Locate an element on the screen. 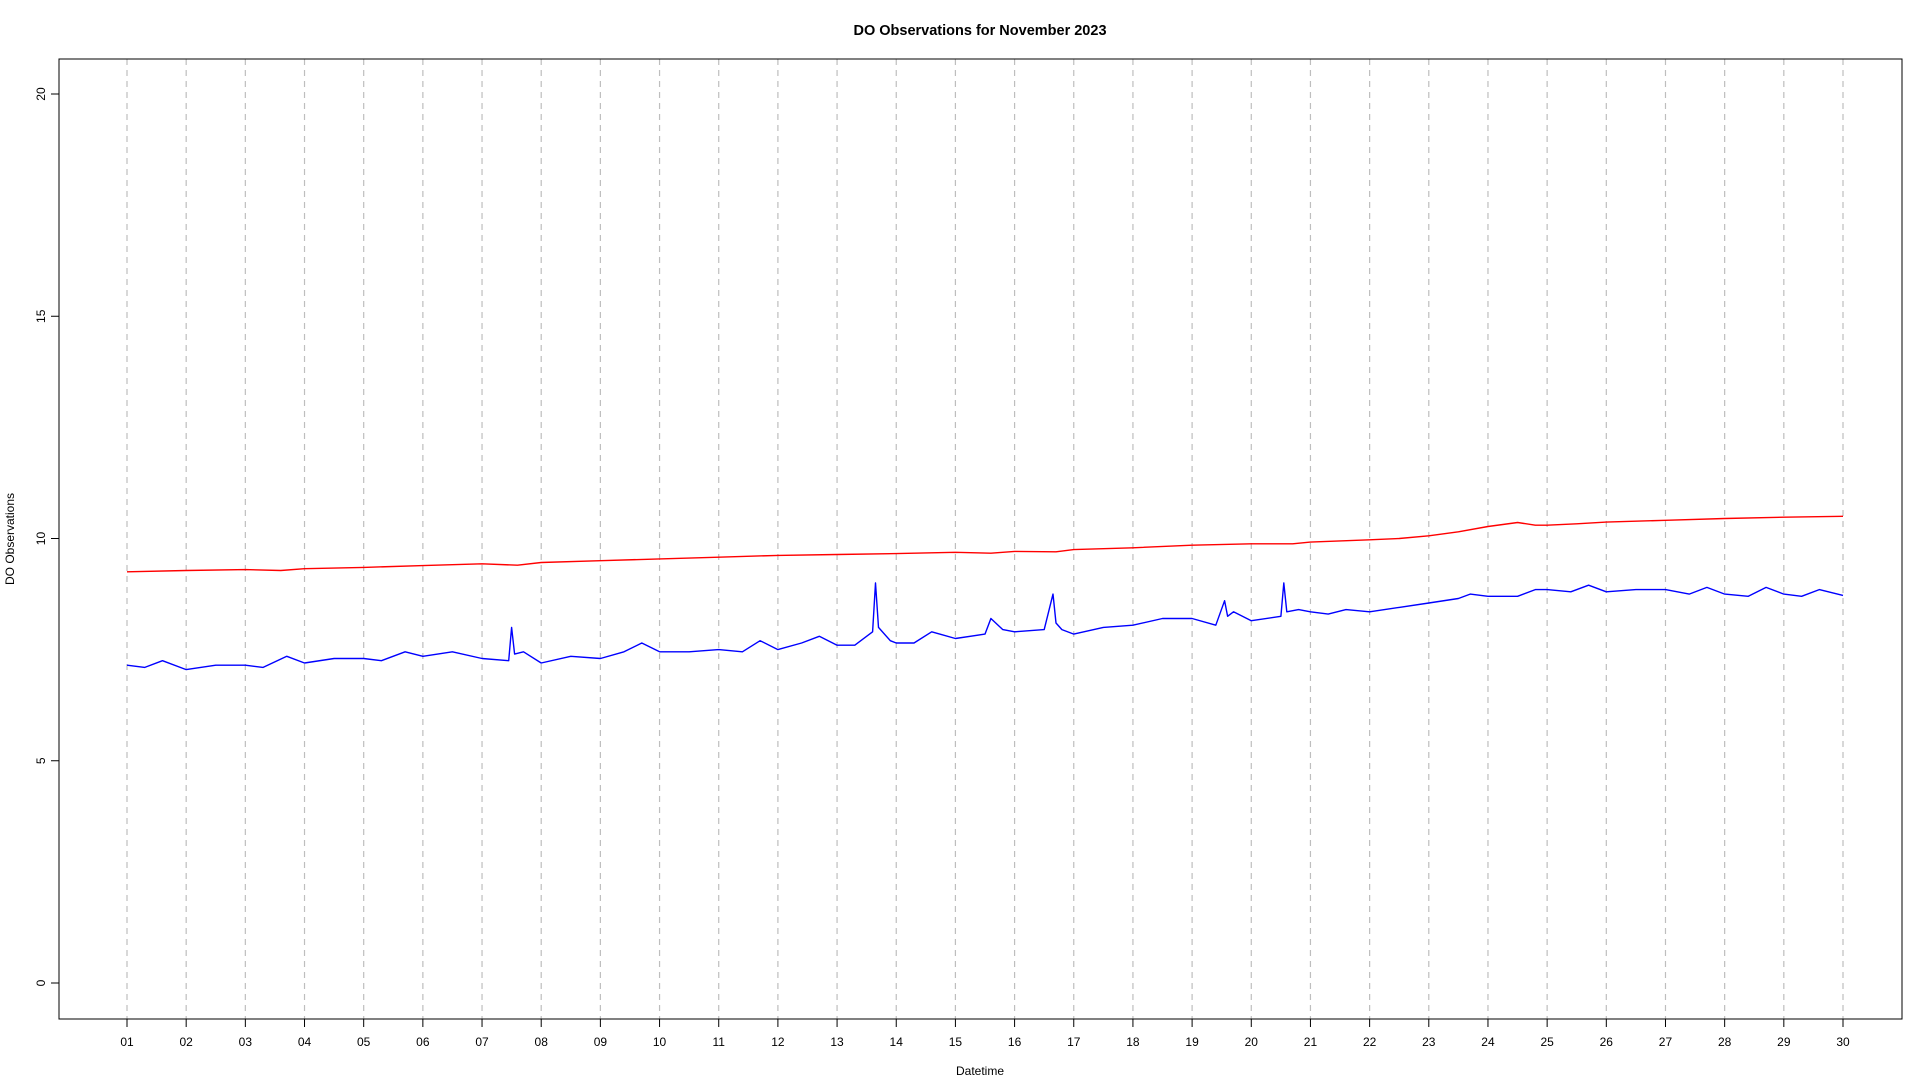 Image resolution: width=1920 pixels, height=1080 pixels. x-tick-label: 06 is located at coordinates (423, 1042).